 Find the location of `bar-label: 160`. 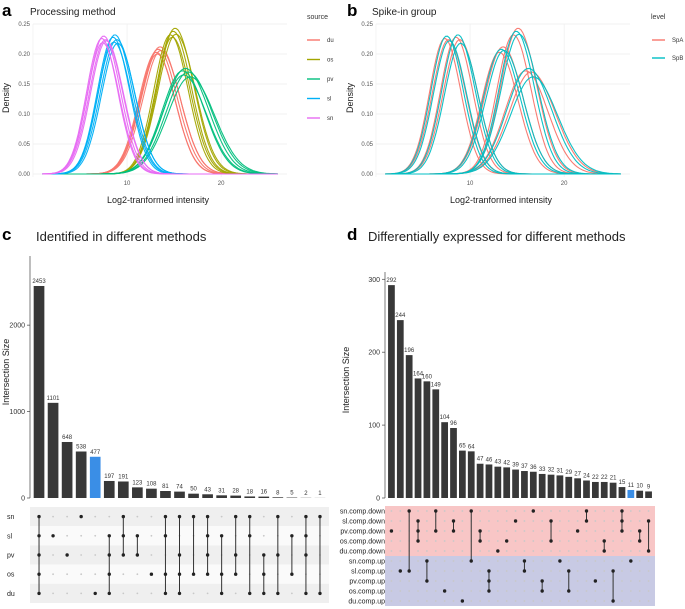

bar-label: 160 is located at coordinates (427, 377).